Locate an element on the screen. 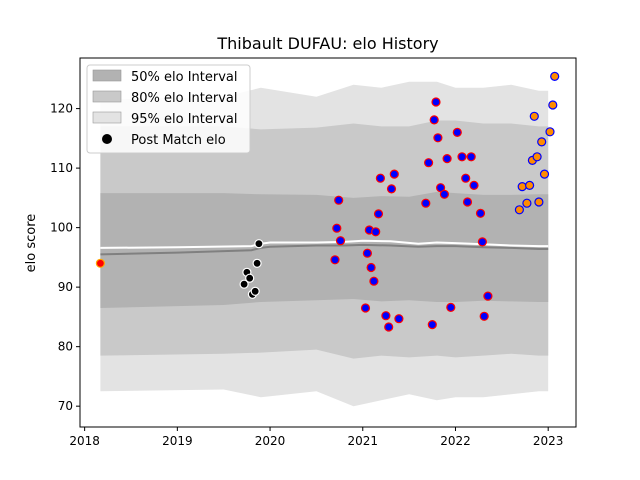 This screenshot has width=640, height=480. y-tick-label-80: 80 is located at coordinates (65, 347).